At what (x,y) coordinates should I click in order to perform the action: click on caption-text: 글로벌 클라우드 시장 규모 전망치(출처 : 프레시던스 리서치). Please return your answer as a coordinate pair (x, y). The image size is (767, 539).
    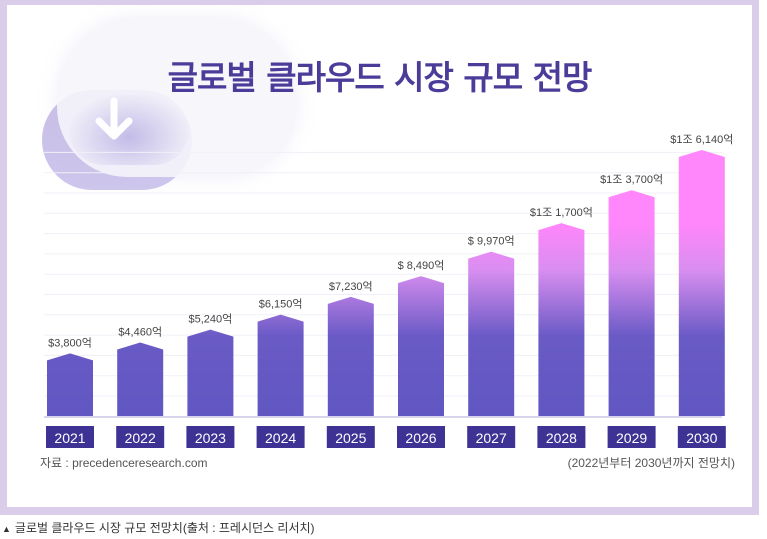
    Looking at the image, I should click on (164, 528).